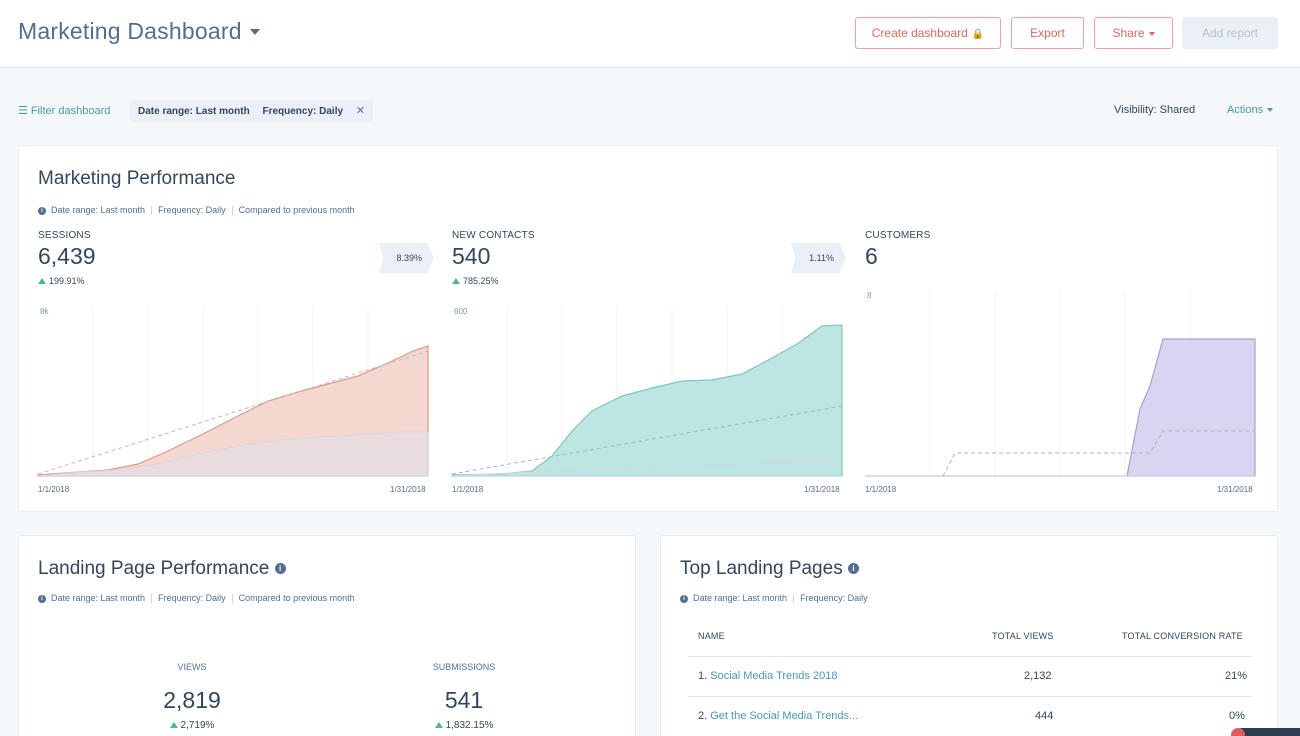  I want to click on row-index: 2., so click(703, 716).